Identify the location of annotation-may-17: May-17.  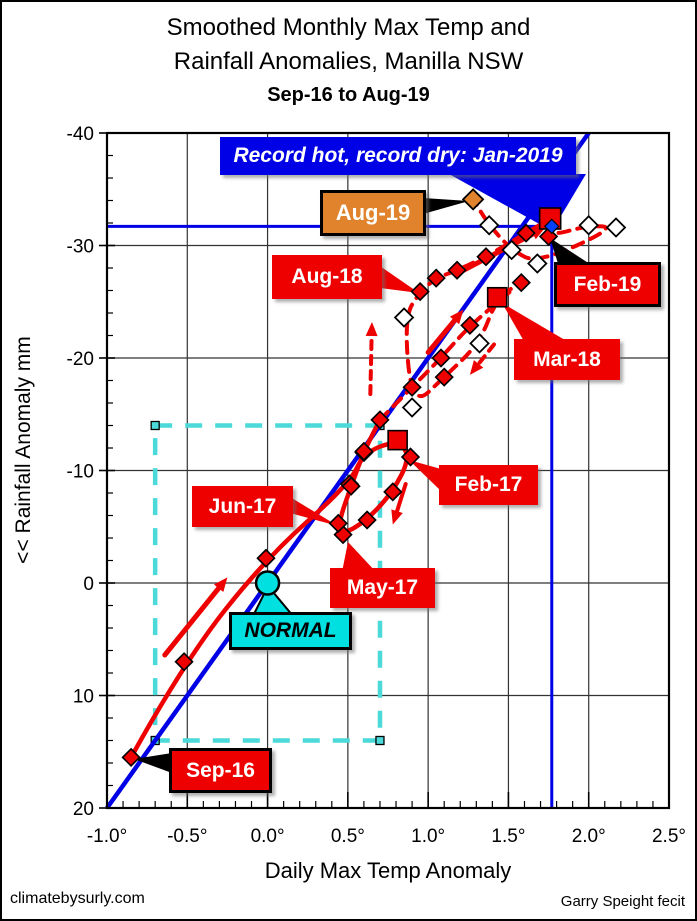
(382, 588).